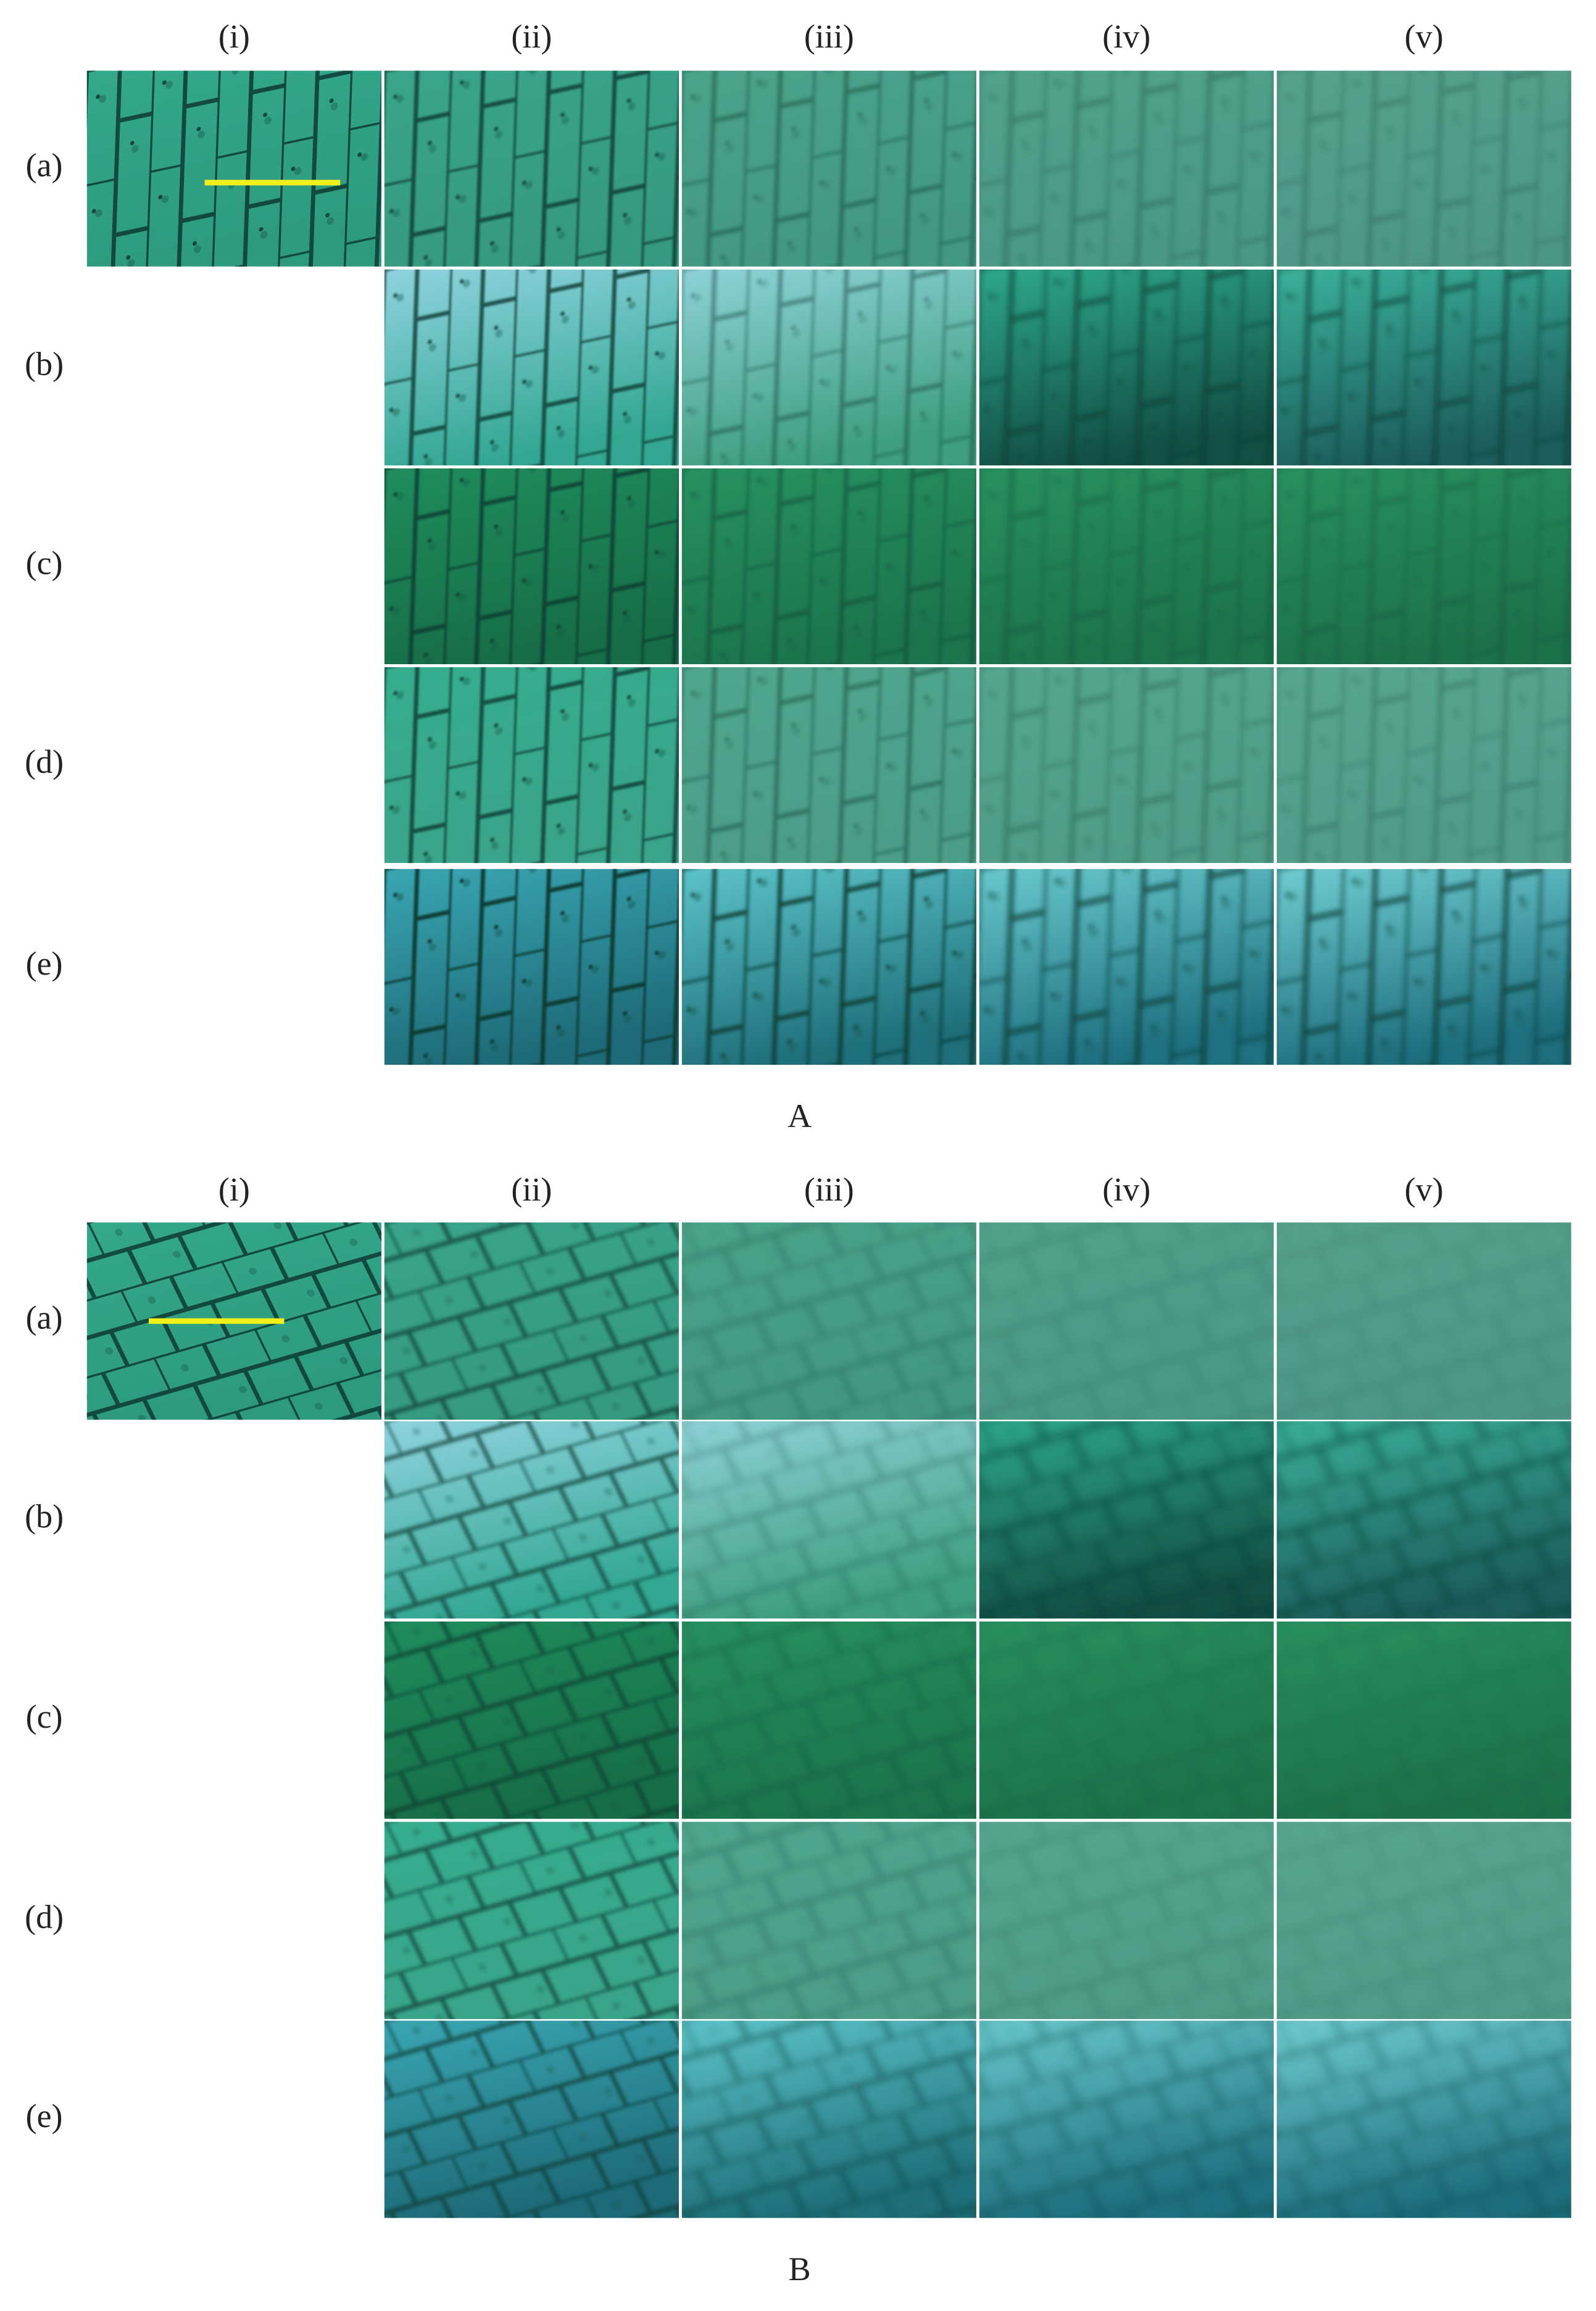  Describe the element at coordinates (800, 1116) in the screenshot. I see `panel-label: A` at that location.